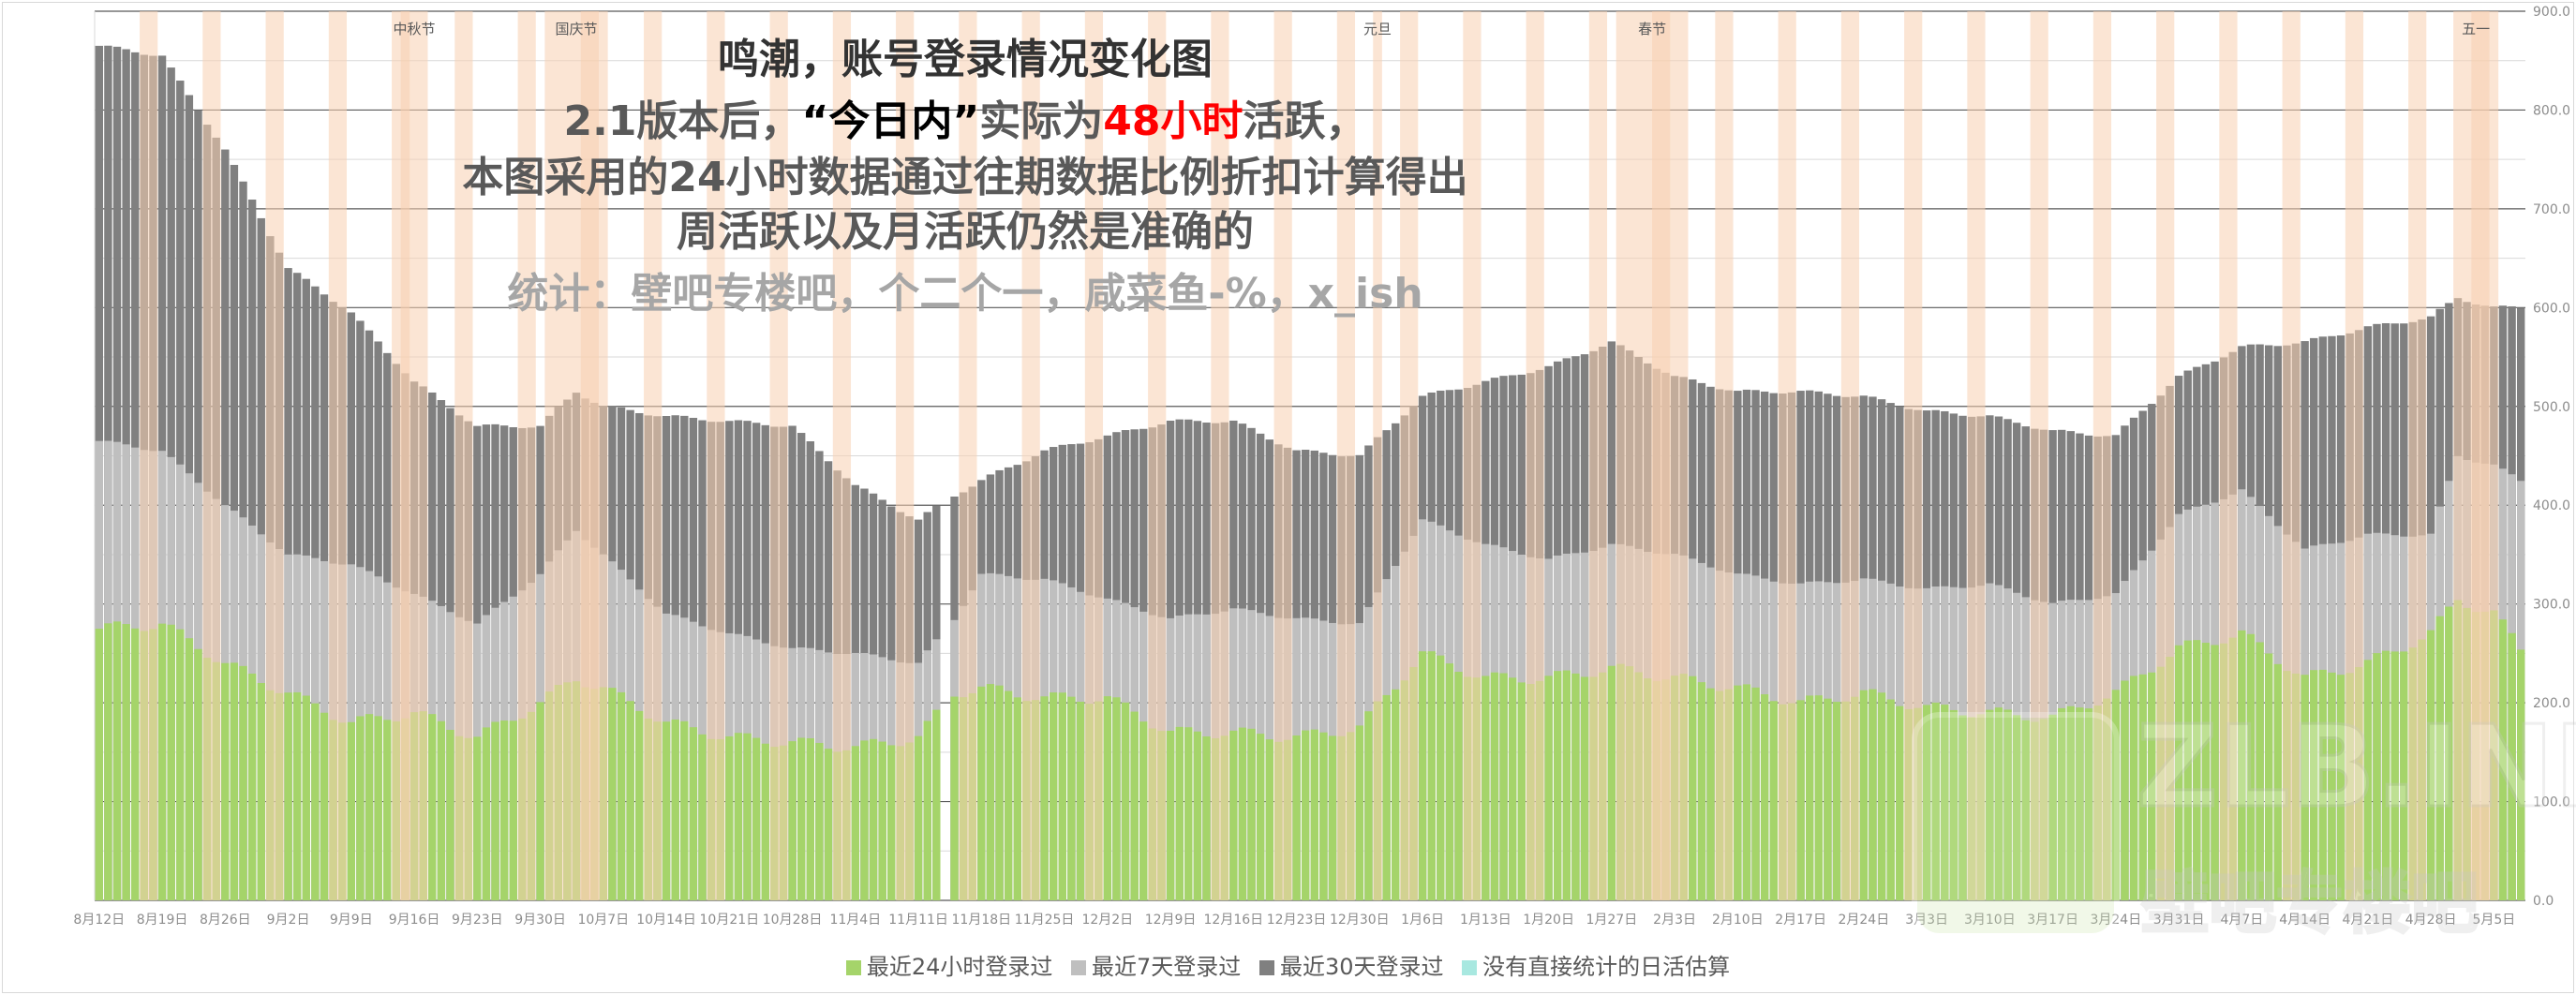 This screenshot has width=2576, height=995. I want to click on x-tick-label: 9月23日, so click(477, 920).